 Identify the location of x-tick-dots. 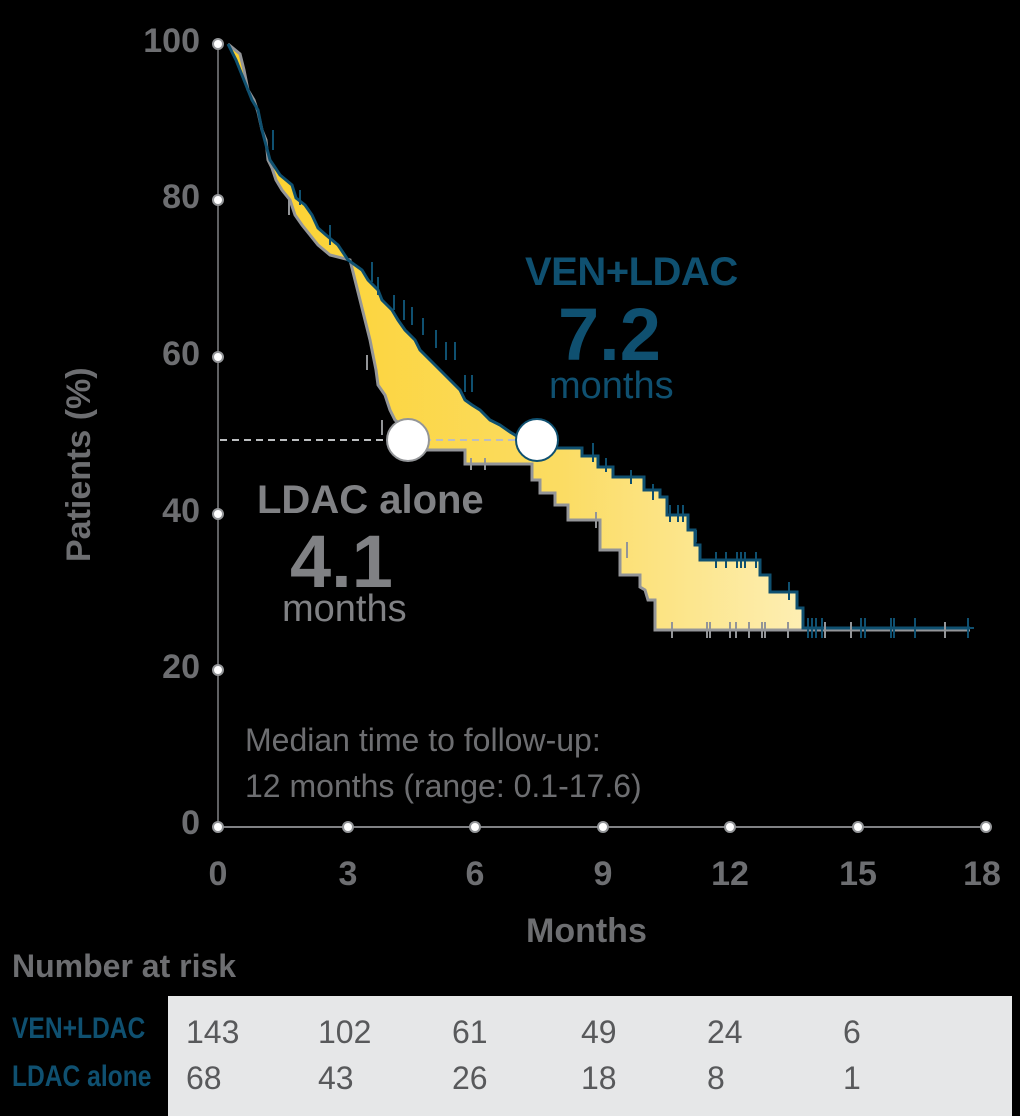
(602, 827).